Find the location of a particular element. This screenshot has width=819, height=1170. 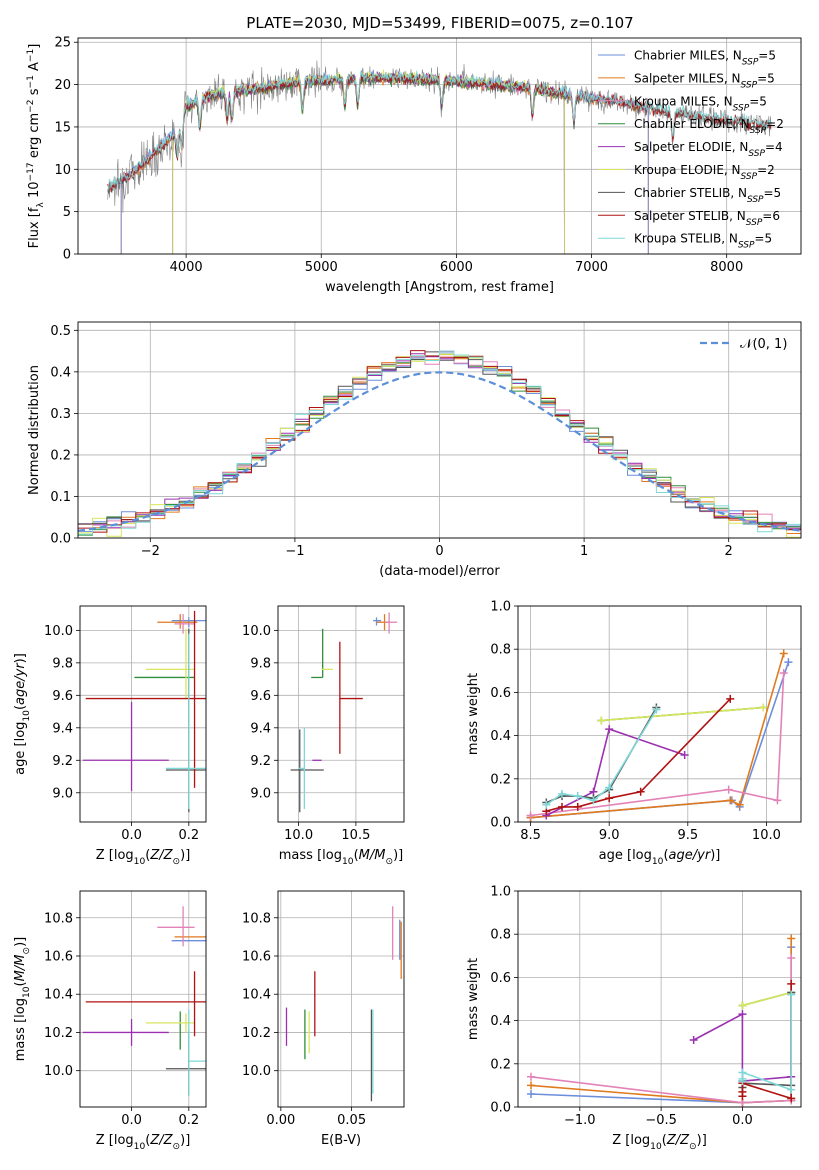

spectrum-model-chabrier_elodie is located at coordinates (368, 163).